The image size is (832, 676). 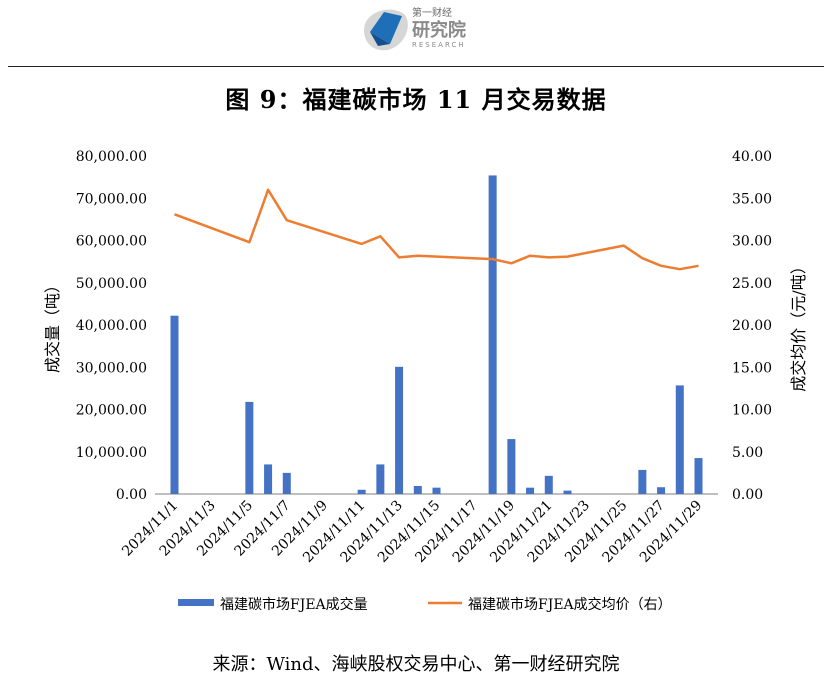 What do you see at coordinates (111, 411) in the screenshot?
I see `y-tick-label: 20,000.00` at bounding box center [111, 411].